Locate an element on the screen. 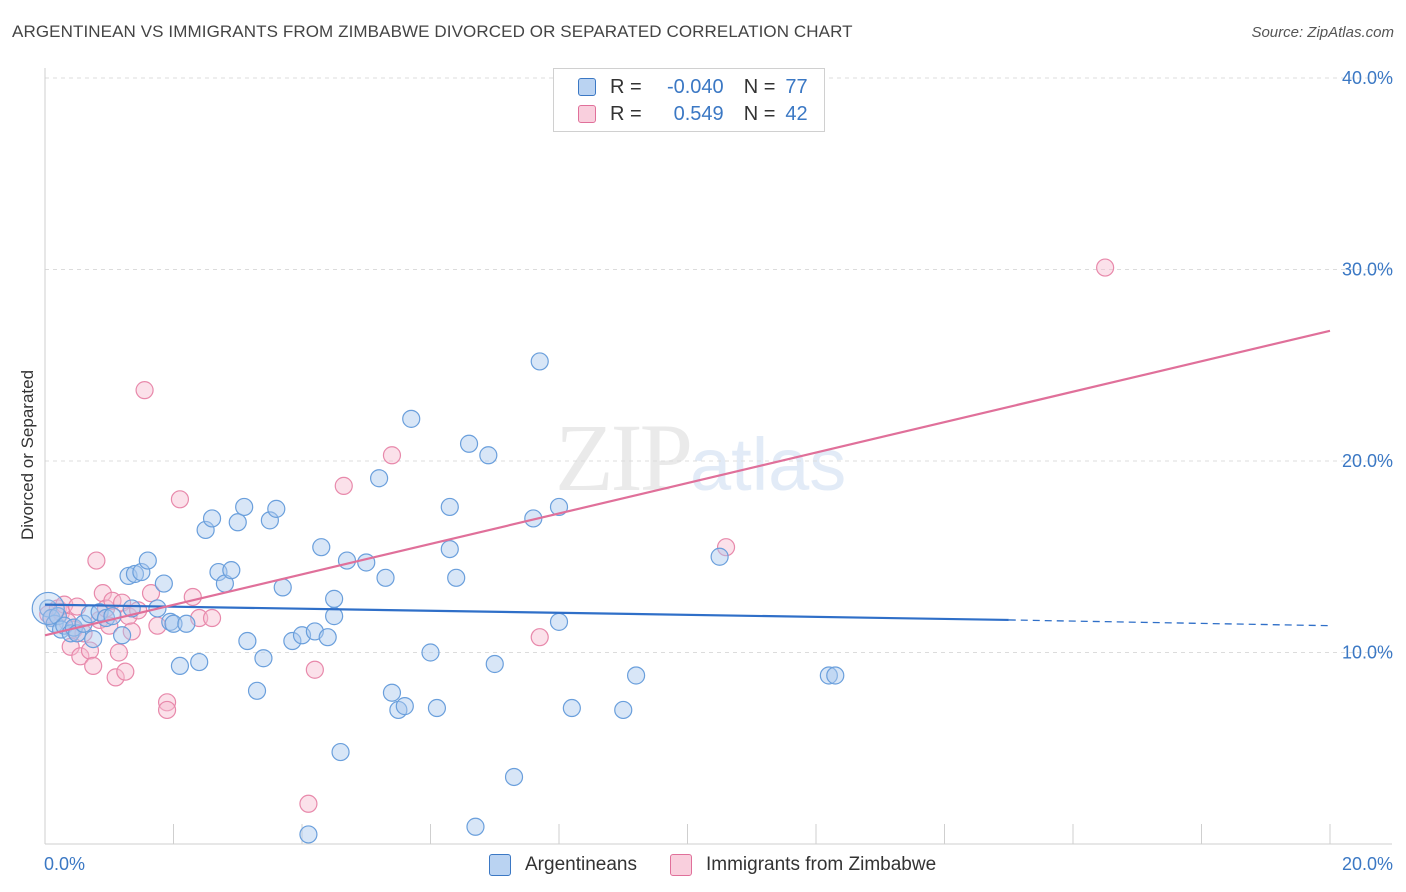  y-tick-label: 30.0% is located at coordinates (1367, 270).